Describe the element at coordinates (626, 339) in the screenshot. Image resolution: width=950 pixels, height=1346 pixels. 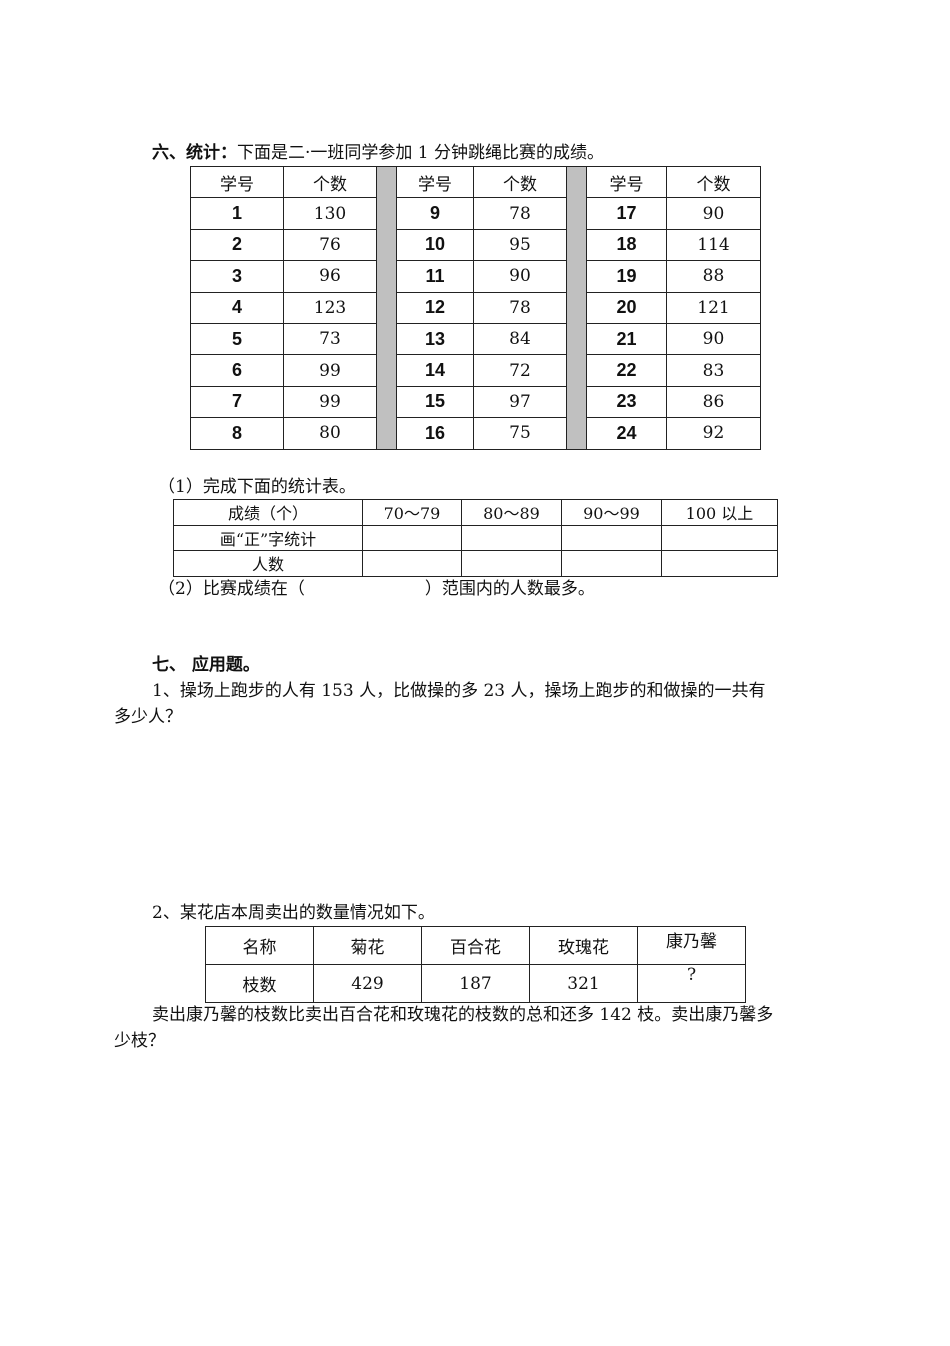
I see `student-id-cell: 21` at that location.